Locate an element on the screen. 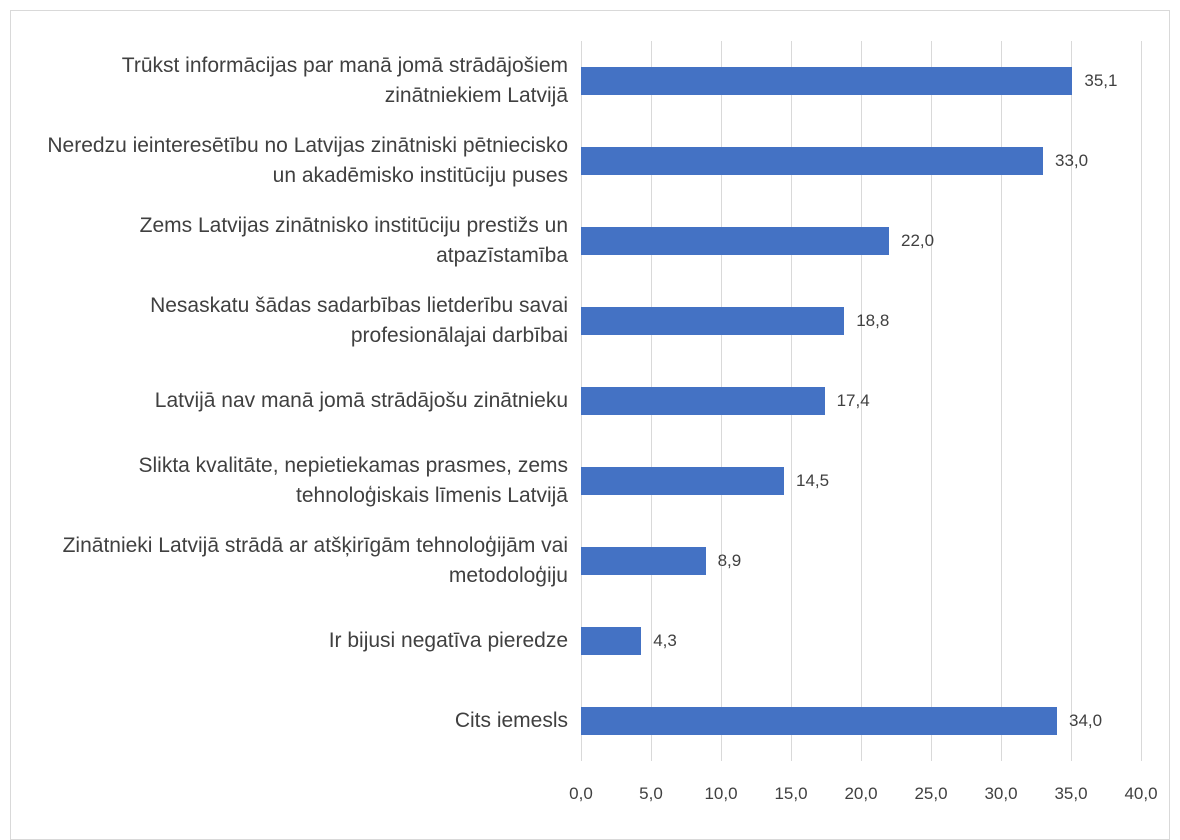 The image size is (1180, 840). x-tick-label: 35,0 is located at coordinates (1071, 793).